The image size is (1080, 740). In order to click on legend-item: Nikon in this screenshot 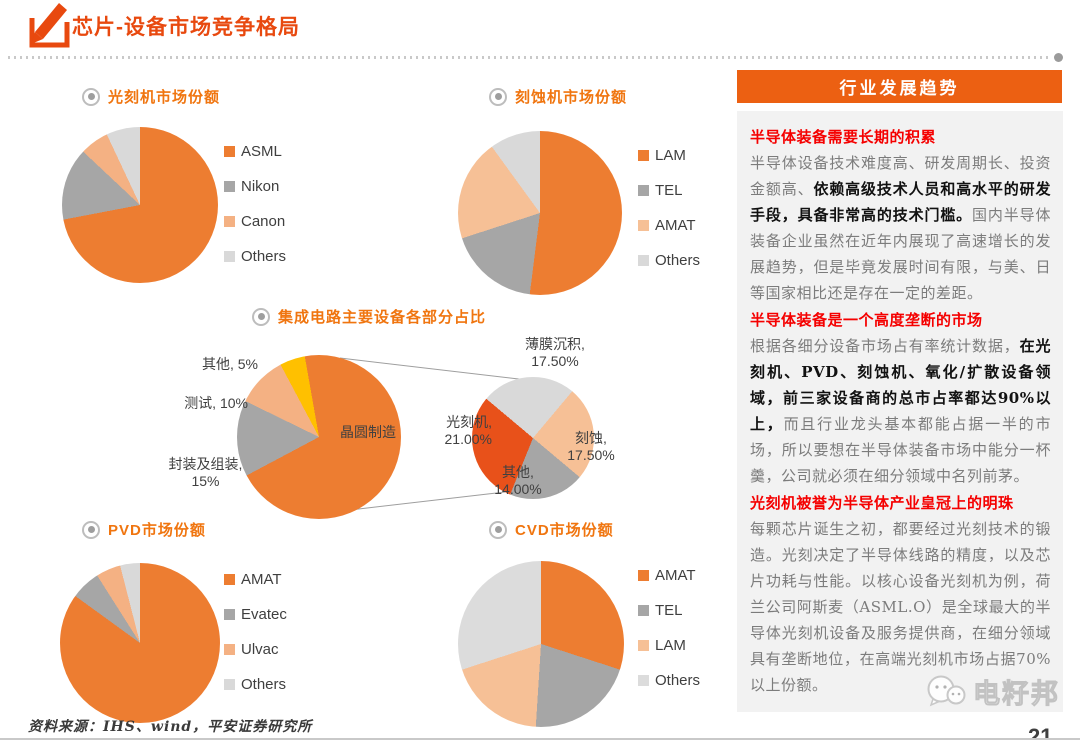, I will do `click(255, 186)`.